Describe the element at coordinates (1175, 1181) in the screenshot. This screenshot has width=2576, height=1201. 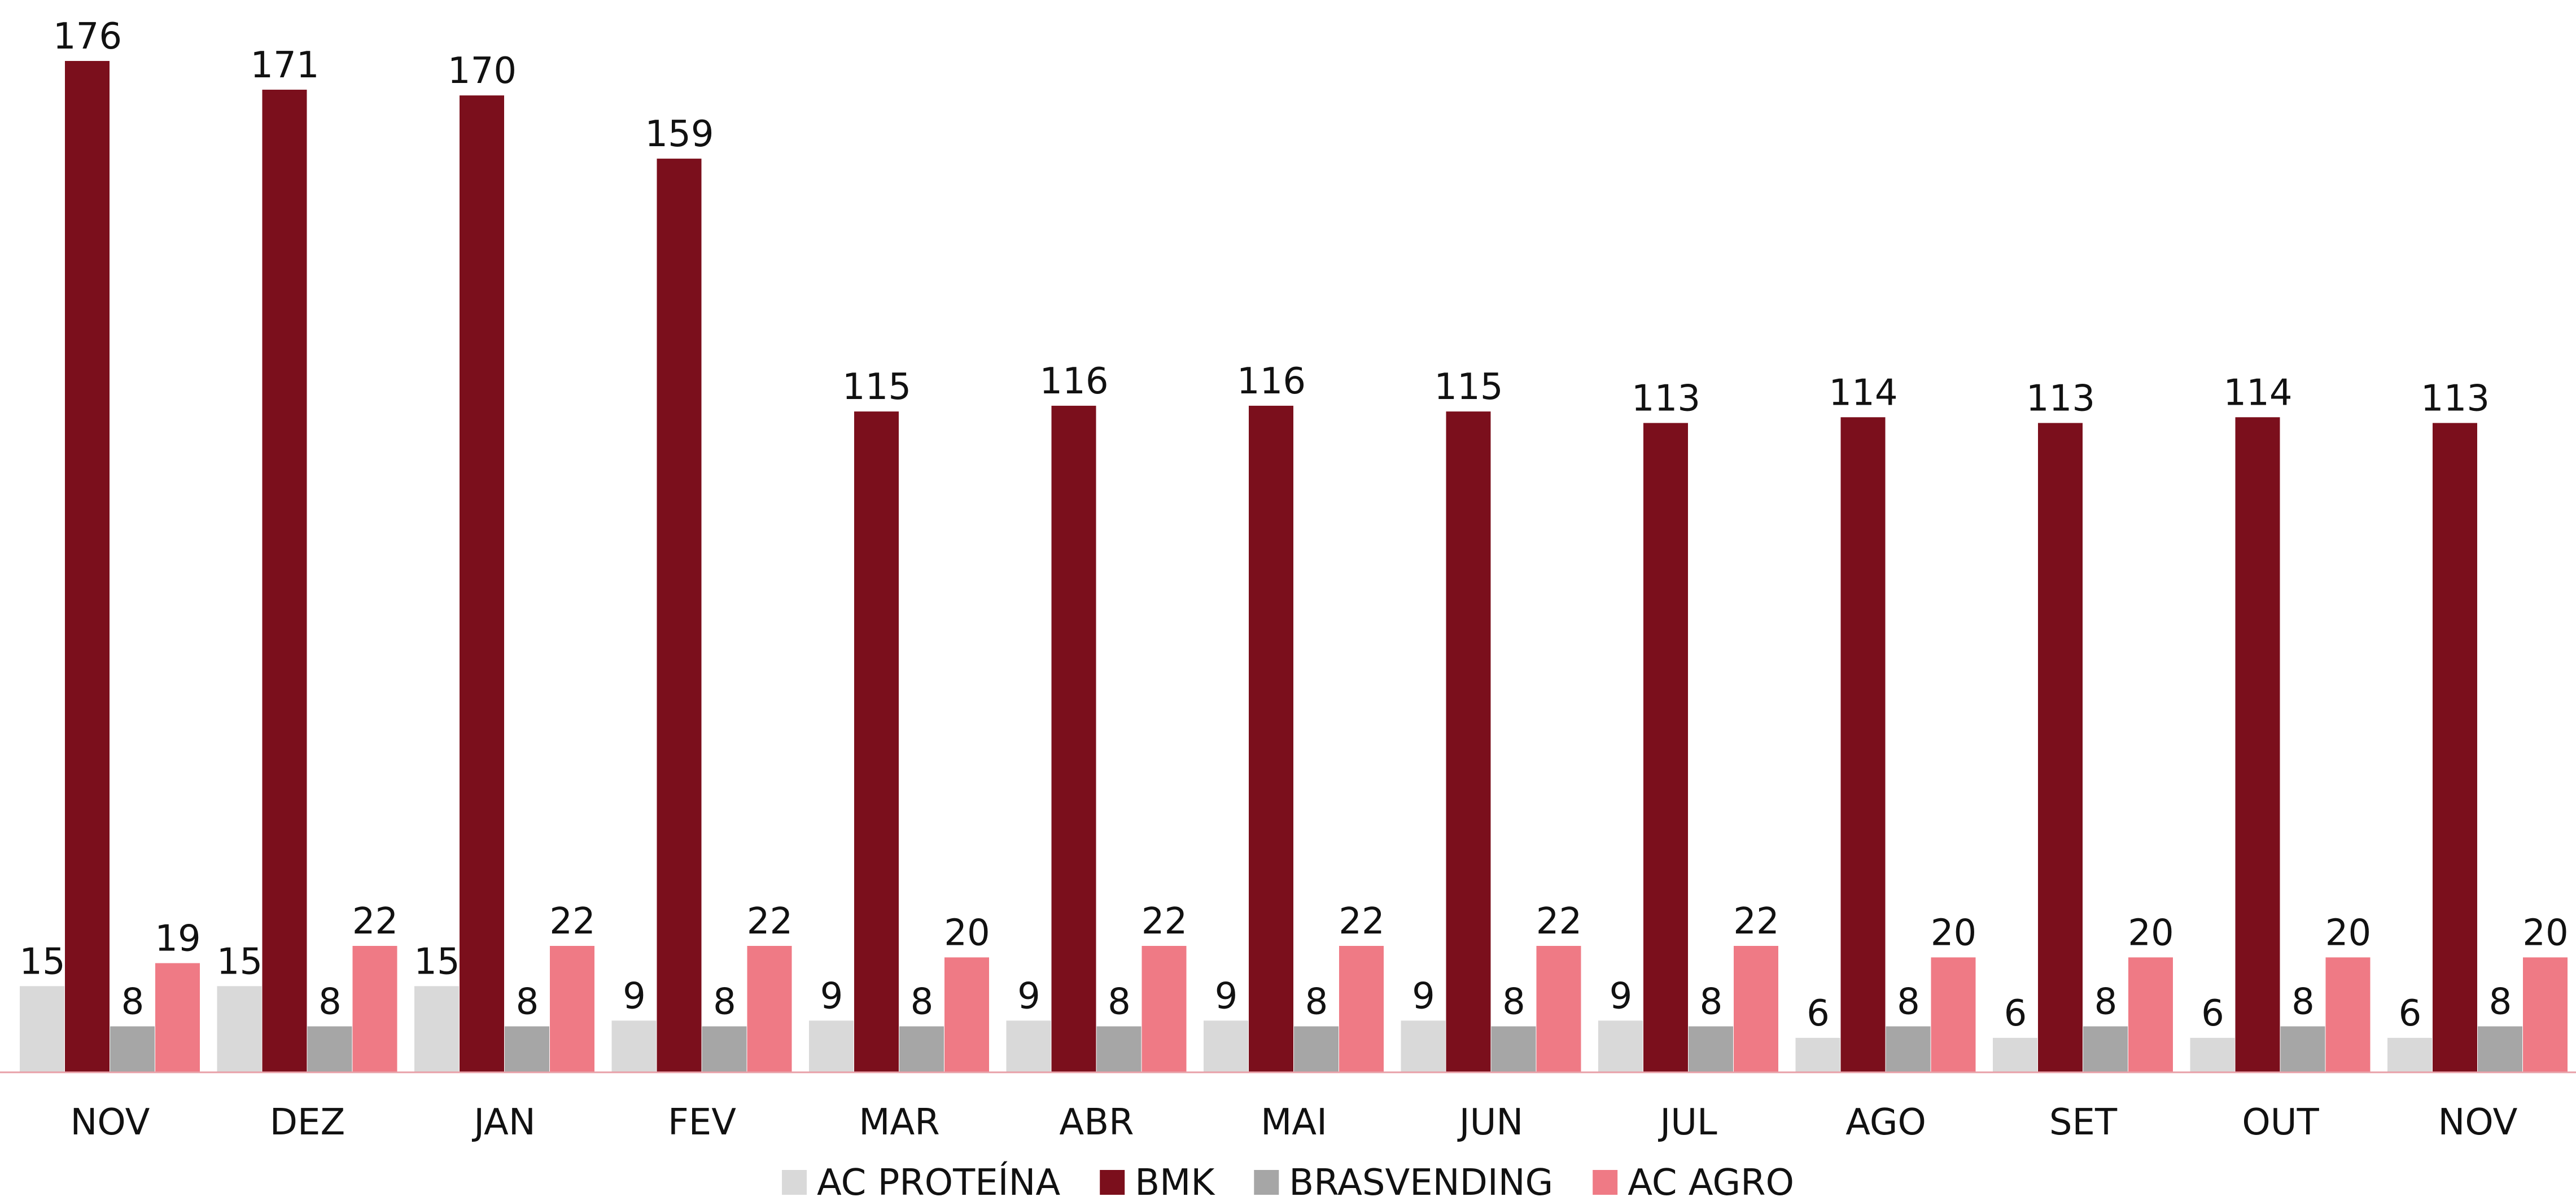
I see `legend-label: BMK` at that location.